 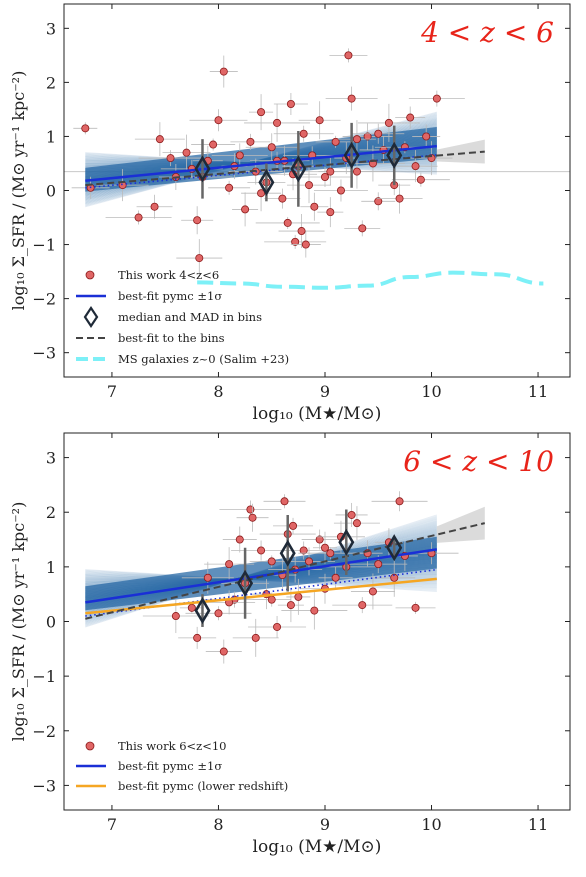 What do you see at coordinates (90, 746) in the screenshot?
I see `legend-marker-points` at bounding box center [90, 746].